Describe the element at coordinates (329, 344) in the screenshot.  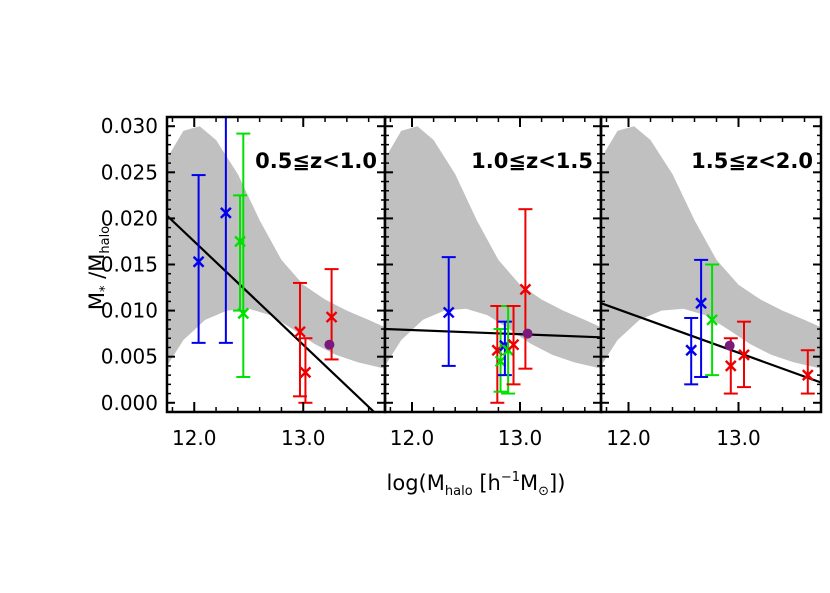
I see `panel-1-marker` at that location.